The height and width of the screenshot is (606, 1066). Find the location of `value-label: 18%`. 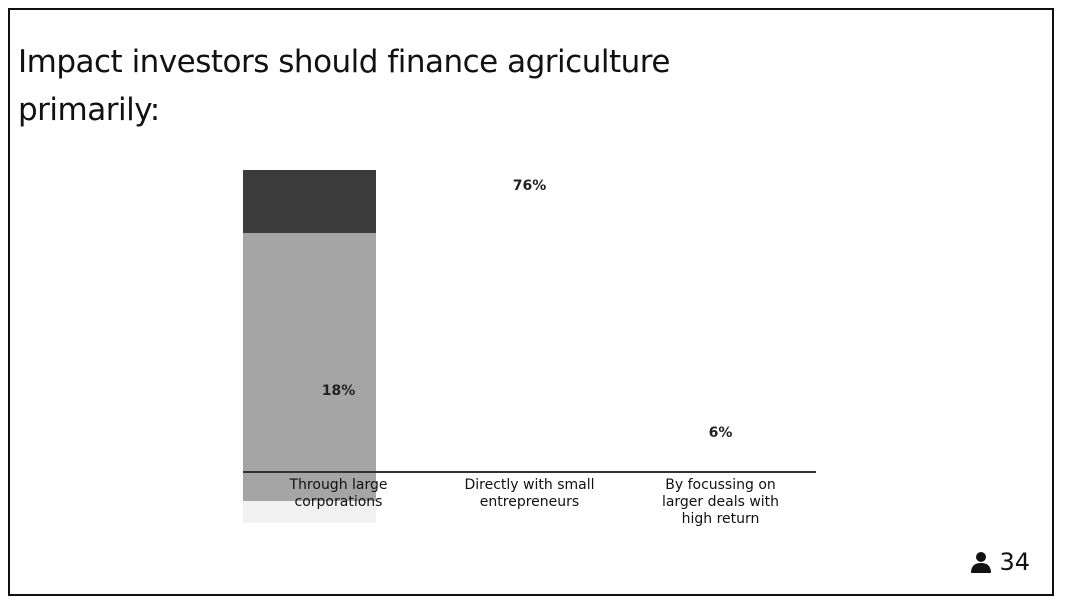

value-label: 18% is located at coordinates (338, 390).